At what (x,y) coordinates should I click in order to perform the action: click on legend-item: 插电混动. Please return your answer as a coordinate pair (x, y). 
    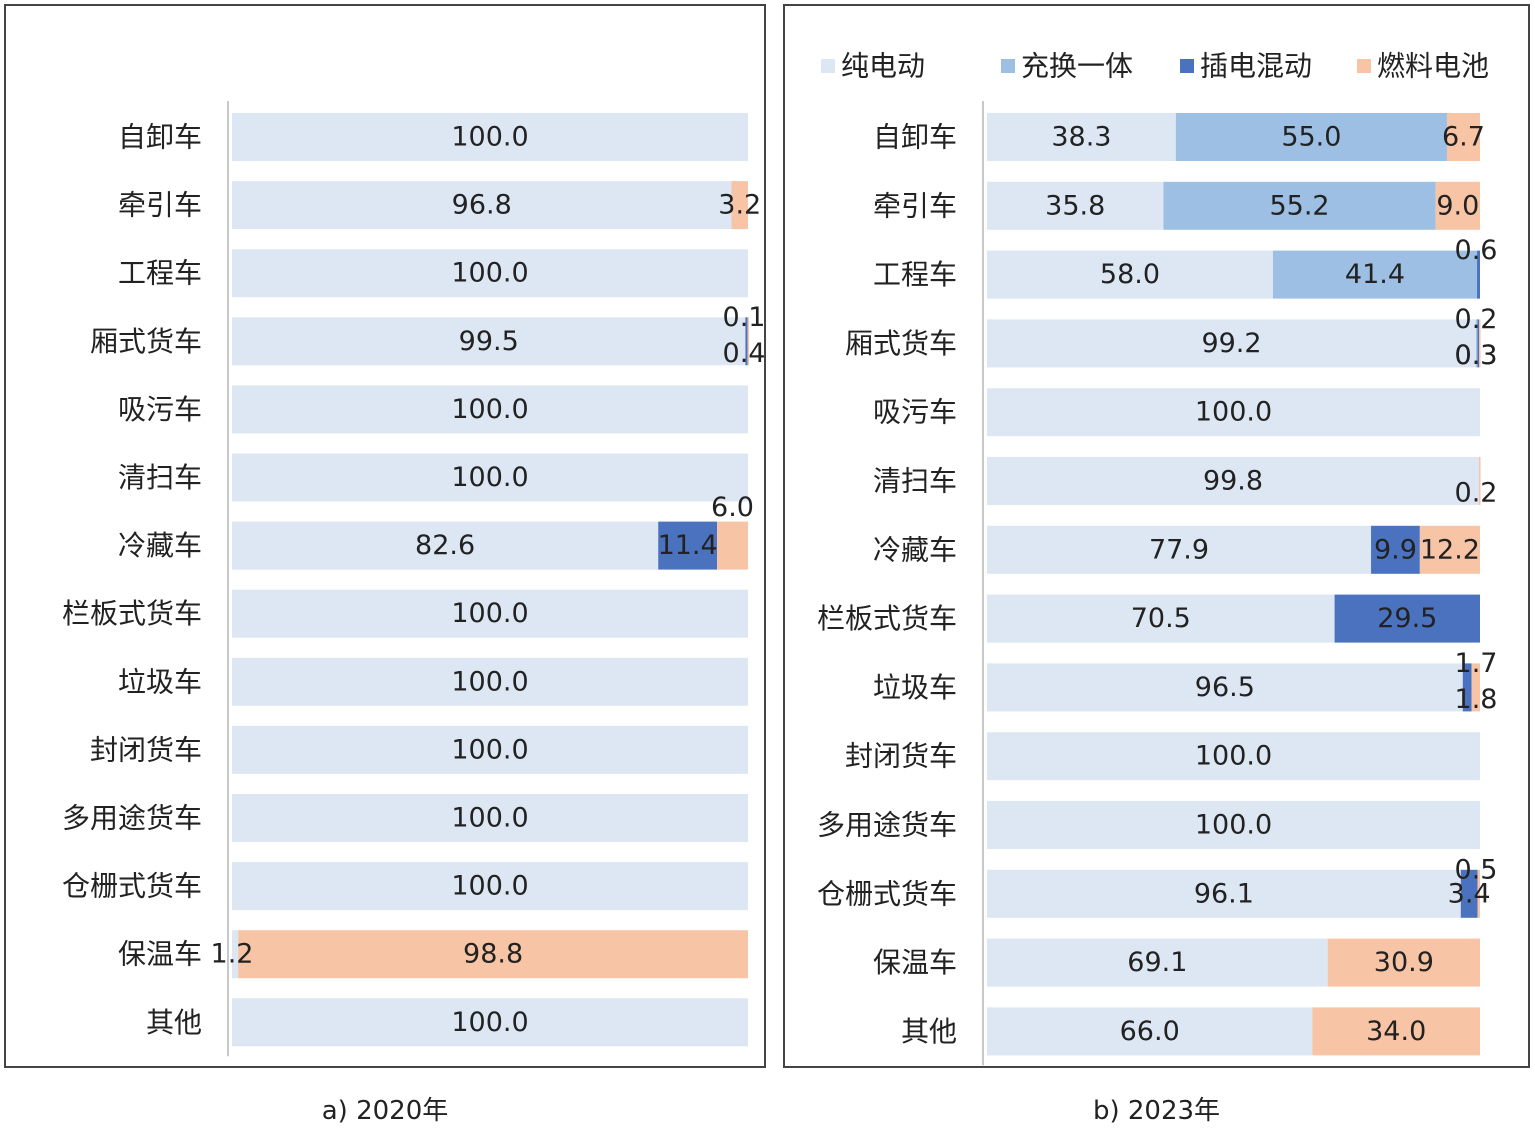
    Looking at the image, I should click on (1246, 66).